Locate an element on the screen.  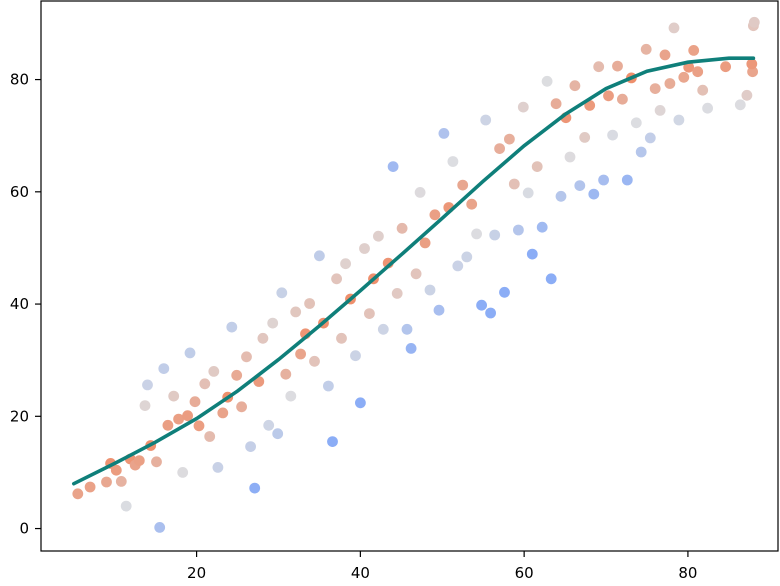
y-tick-label: 0 is located at coordinates (24, 529).